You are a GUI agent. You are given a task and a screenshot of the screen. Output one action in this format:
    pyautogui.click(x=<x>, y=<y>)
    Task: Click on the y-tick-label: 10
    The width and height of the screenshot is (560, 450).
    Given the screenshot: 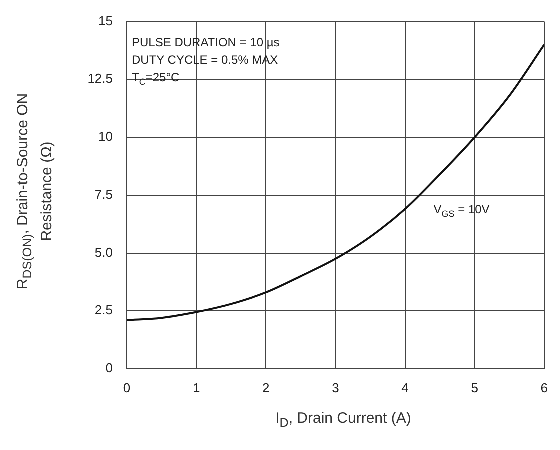 What is the action you would take?
    pyautogui.click(x=105, y=136)
    